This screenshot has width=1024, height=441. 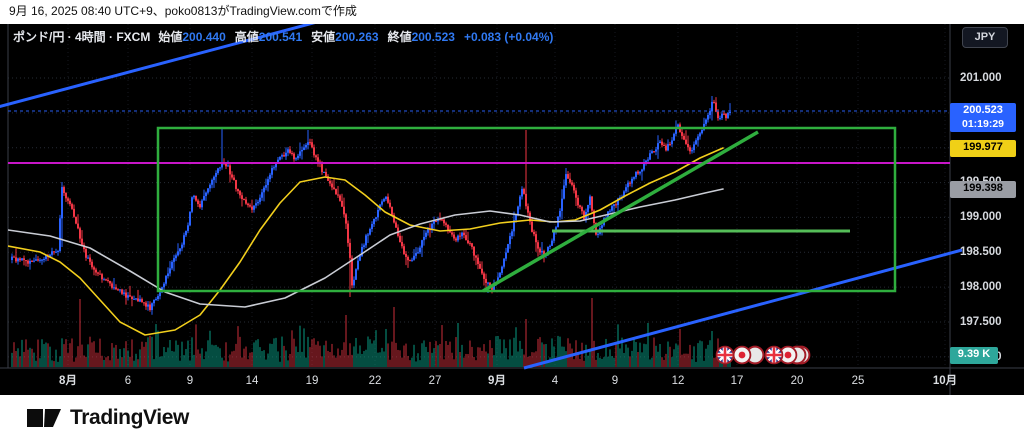 What do you see at coordinates (497, 381) in the screenshot?
I see `time-axis-label: 9月` at bounding box center [497, 381].